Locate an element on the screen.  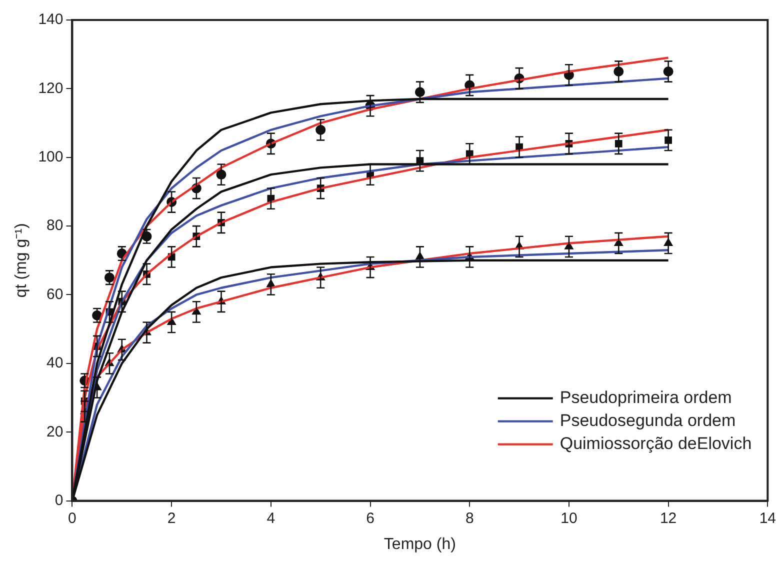
legend-label: Pseudoprimeira ordem is located at coordinates (646, 397).